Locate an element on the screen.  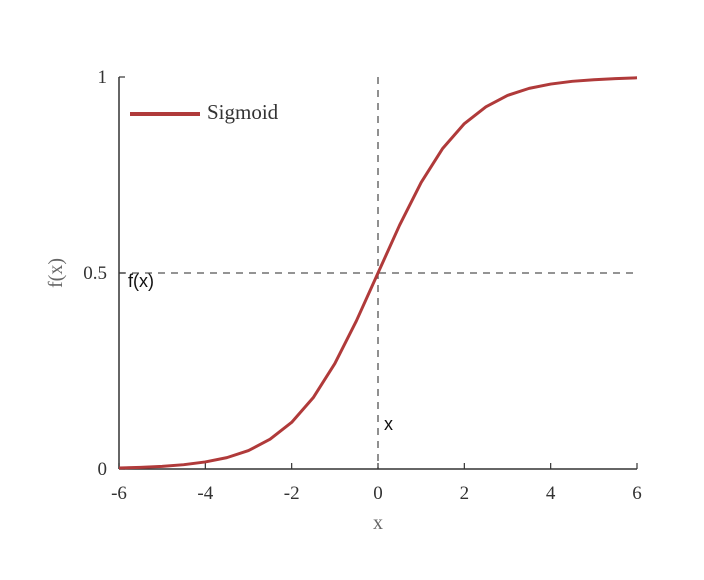
x-tick-label: 4 is located at coordinates (551, 493).